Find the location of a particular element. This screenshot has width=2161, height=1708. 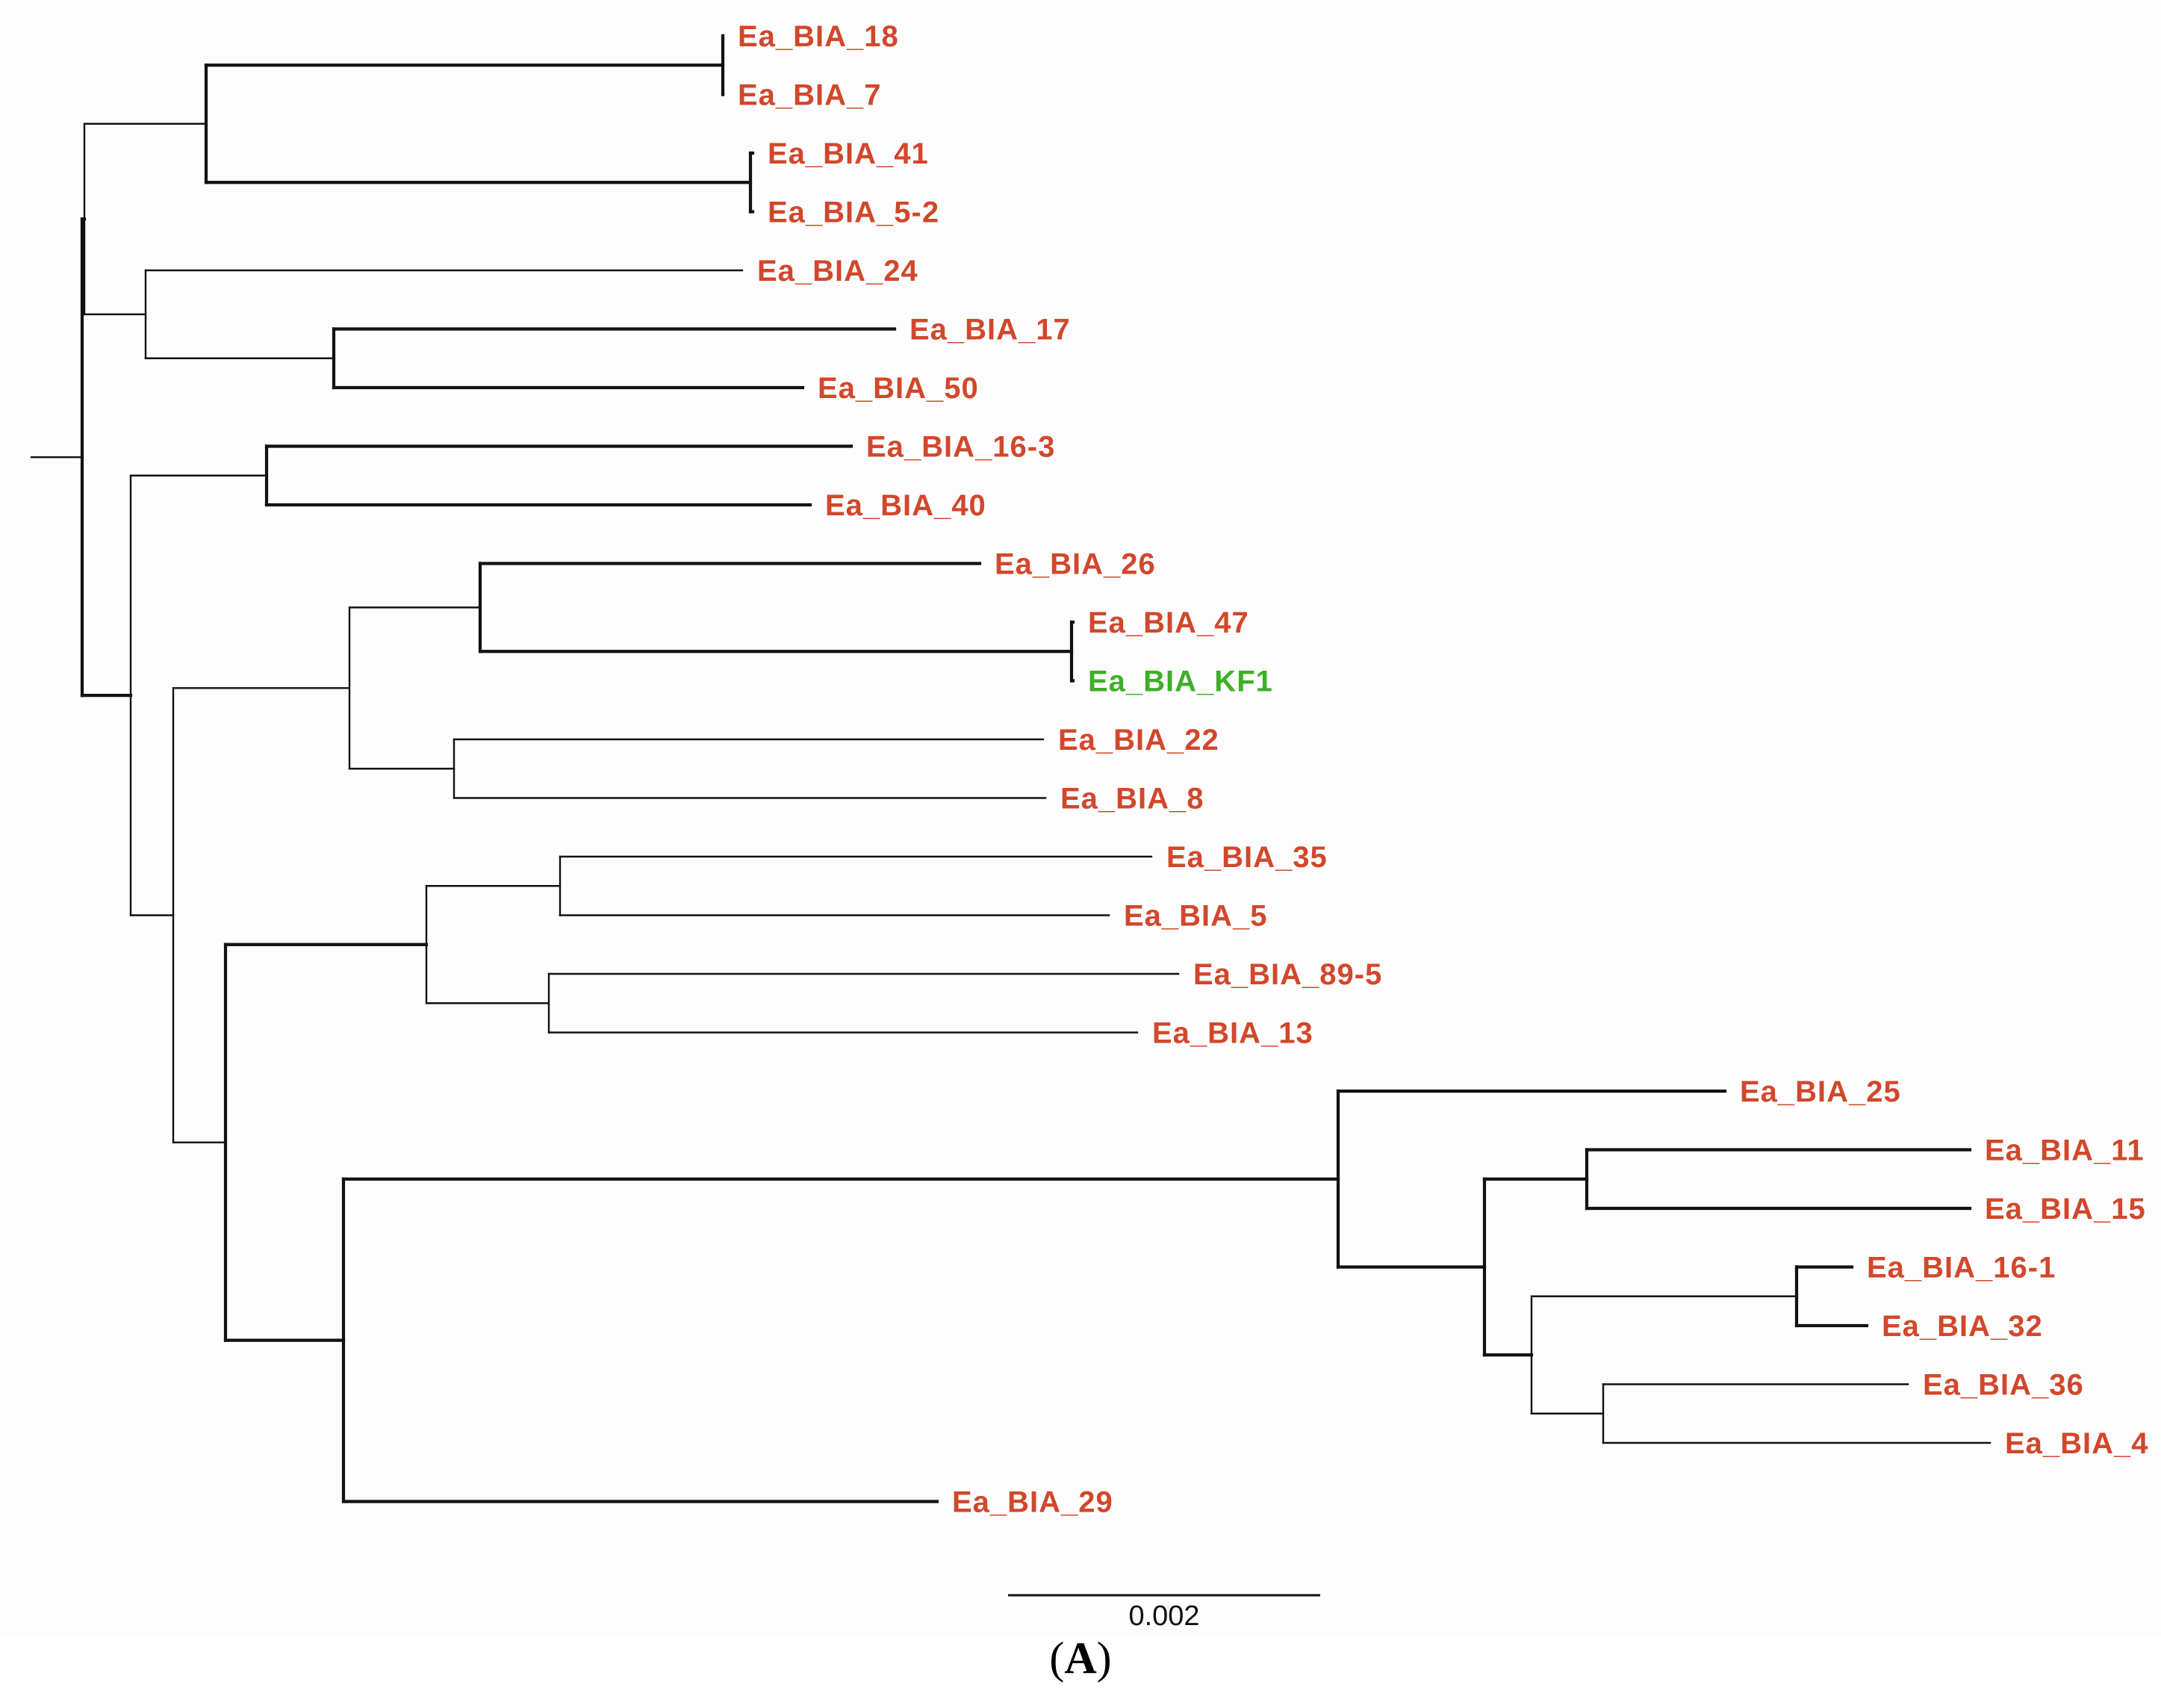

leaf-label: Ea_BIA_15 is located at coordinates (2065, 1210).